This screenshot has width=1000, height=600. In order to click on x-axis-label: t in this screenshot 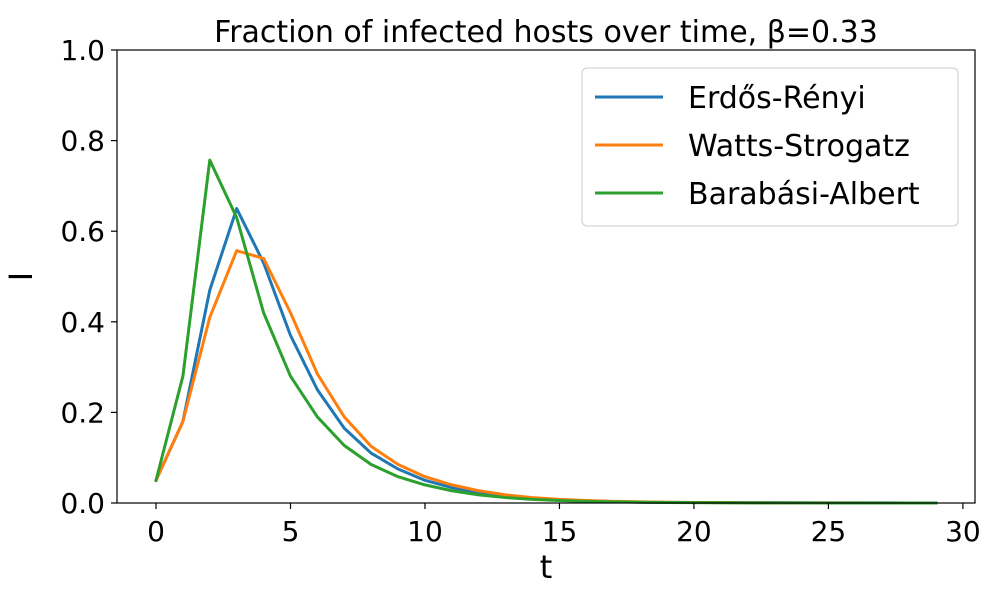, I will do `click(546, 567)`.